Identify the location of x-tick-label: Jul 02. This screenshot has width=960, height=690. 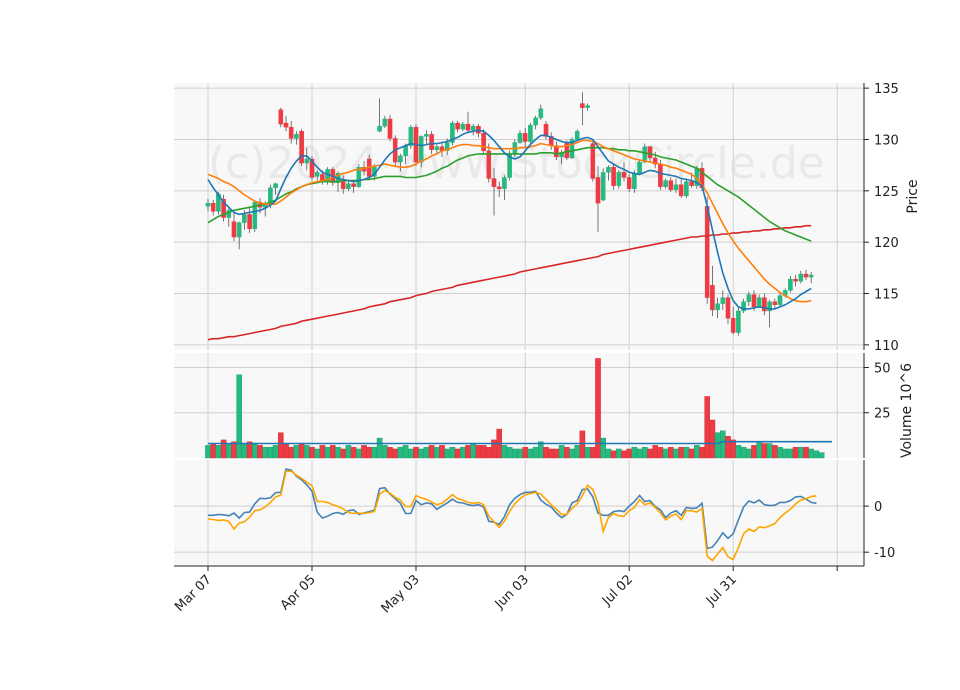
(617, 590).